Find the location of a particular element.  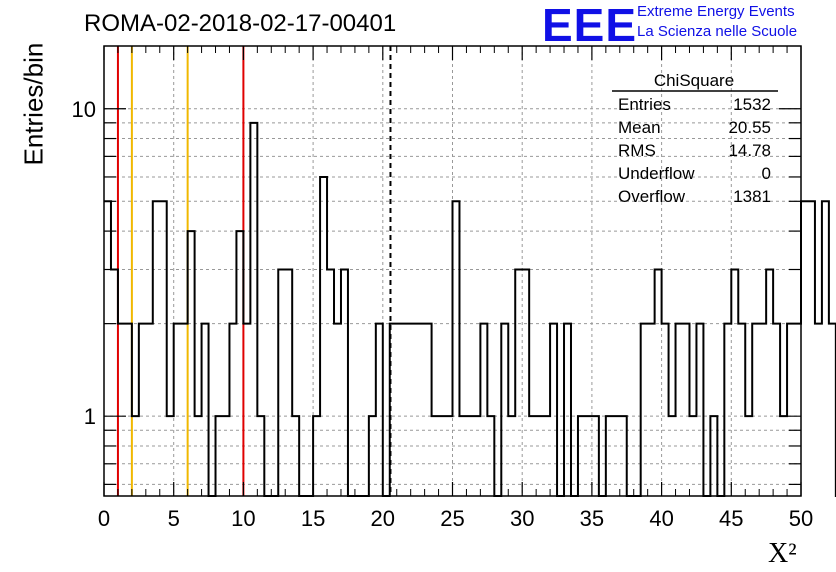

stats-row-label: Overflow is located at coordinates (652, 196).